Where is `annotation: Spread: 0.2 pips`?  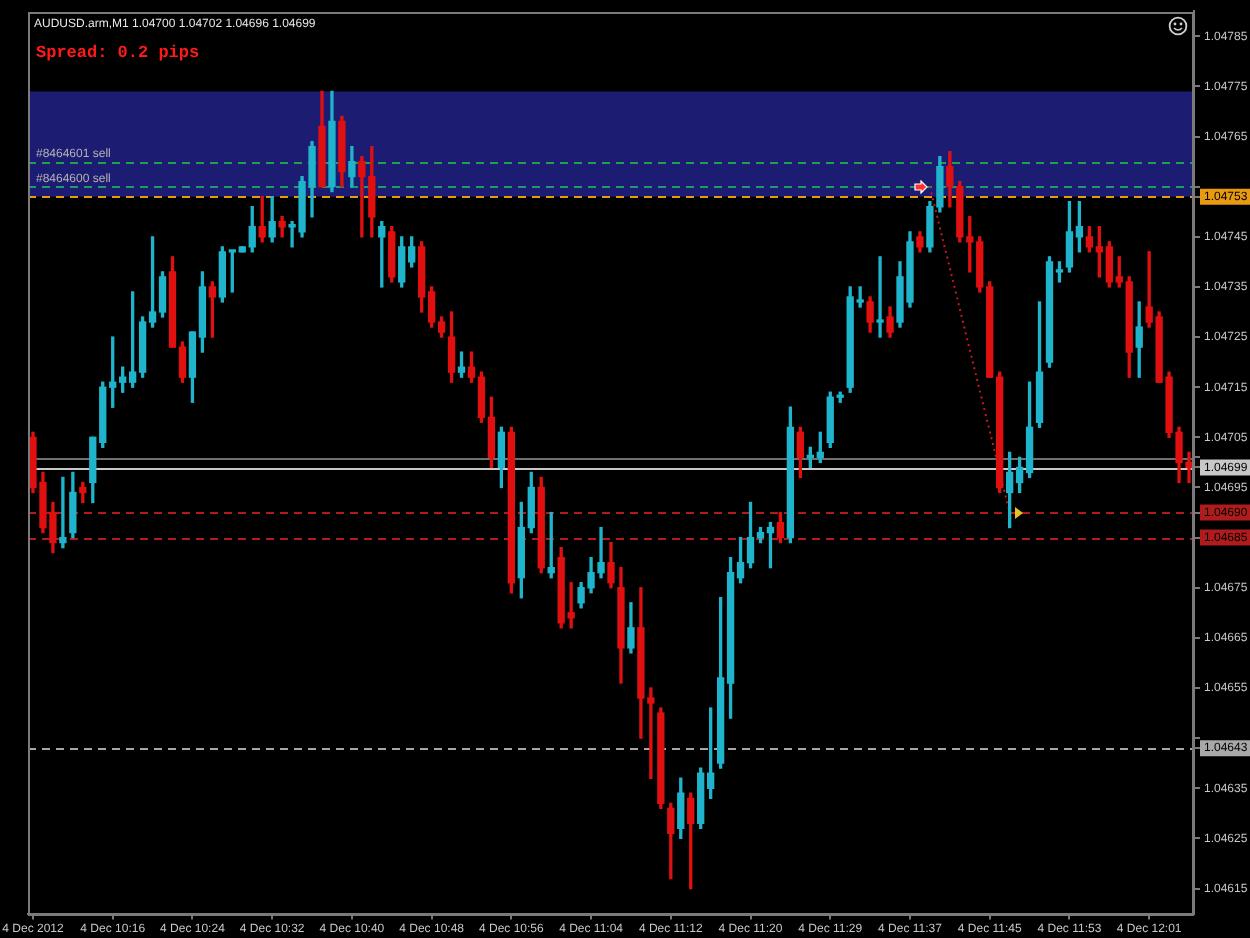 annotation: Spread: 0.2 pips is located at coordinates (118, 53).